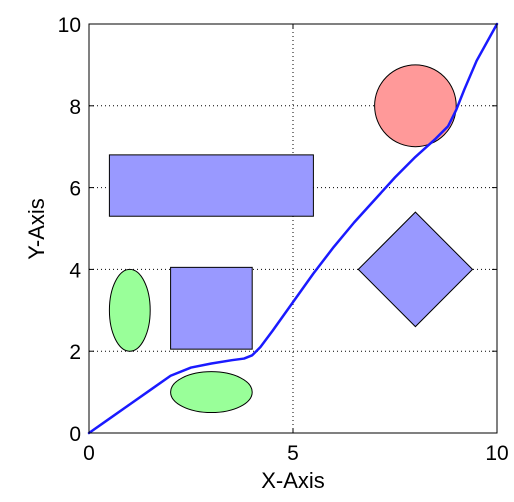  I want to click on diamond-shape, so click(415, 269).